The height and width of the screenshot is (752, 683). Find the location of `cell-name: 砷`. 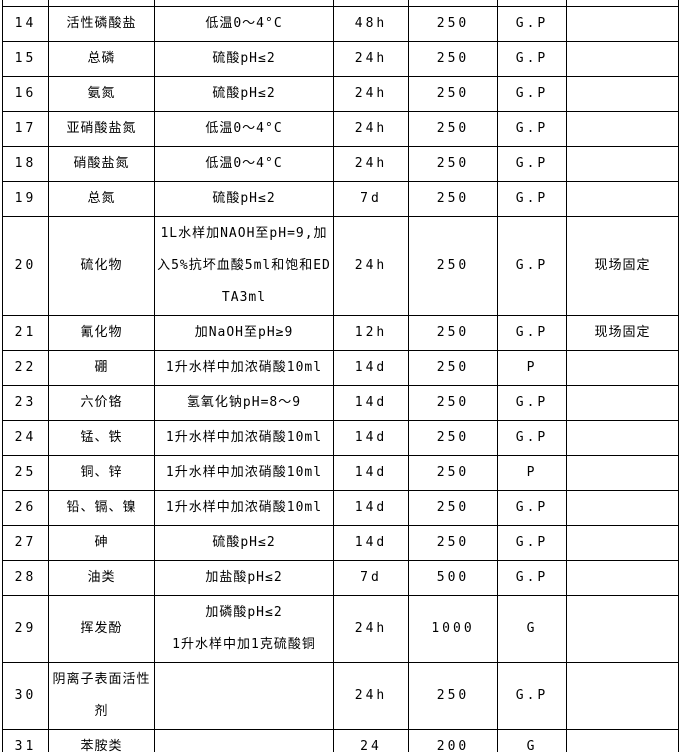

cell-name: 砷 is located at coordinates (101, 543).